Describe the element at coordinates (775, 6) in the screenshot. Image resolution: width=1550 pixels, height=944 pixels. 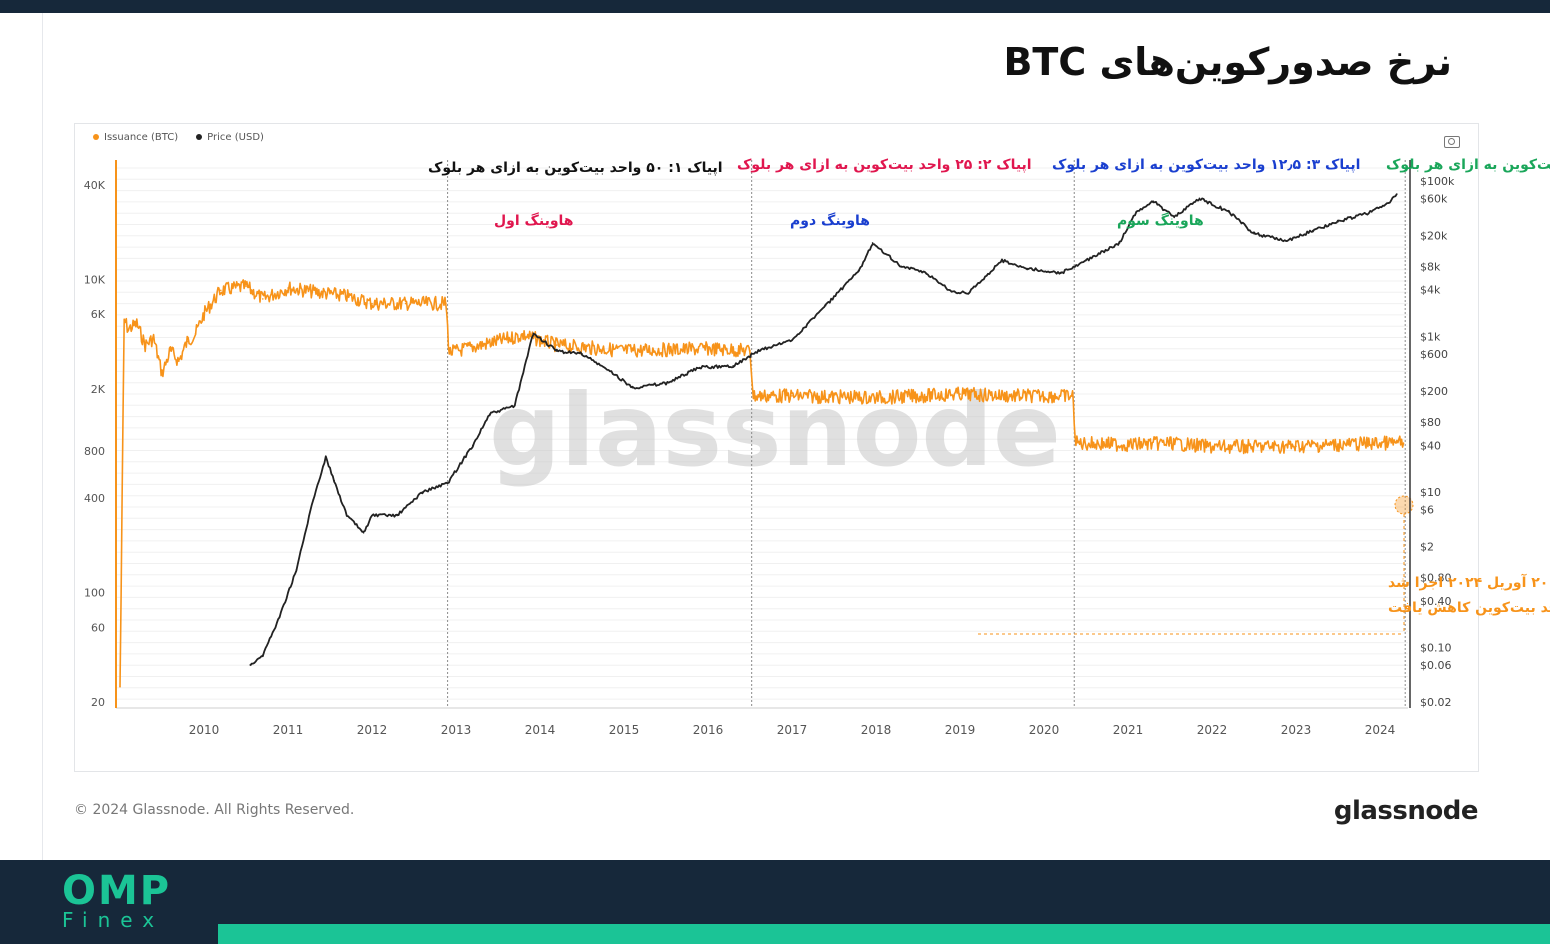
I see `top-bar` at that location.